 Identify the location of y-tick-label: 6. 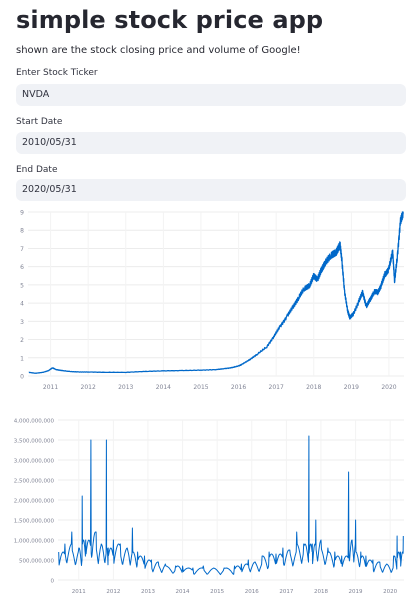
(22, 267).